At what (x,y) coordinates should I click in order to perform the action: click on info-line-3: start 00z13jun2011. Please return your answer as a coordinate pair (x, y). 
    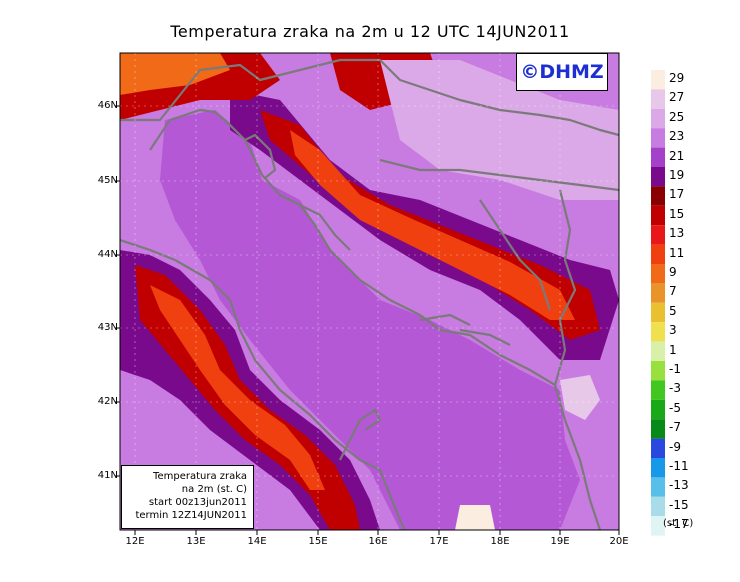
    Looking at the image, I should click on (197, 502).